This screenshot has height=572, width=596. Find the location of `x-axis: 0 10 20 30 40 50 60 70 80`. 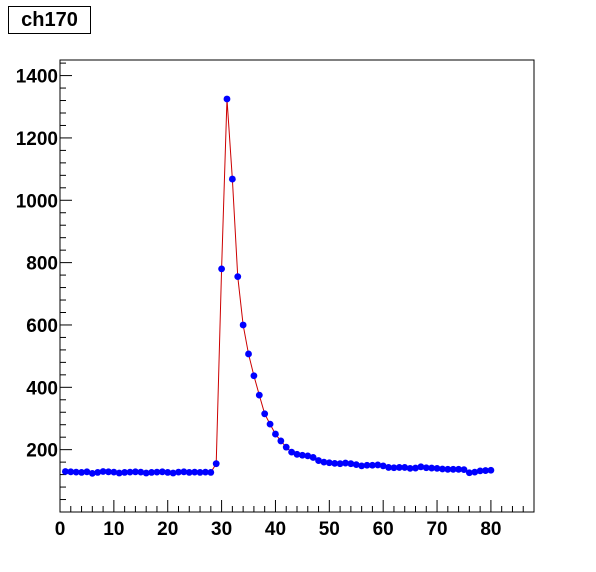

x-axis: 0 10 20 30 40 50 60 70 80 is located at coordinates (295, 520).